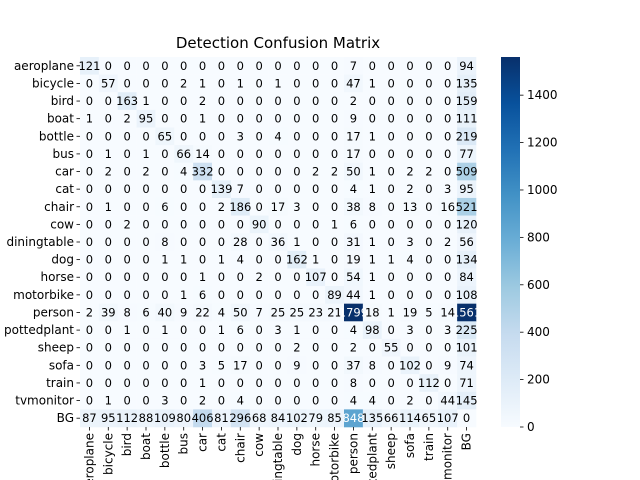 This screenshot has height=480, width=640. What do you see at coordinates (353, 260) in the screenshot?
I see `heatmap-cell-label: 19` at bounding box center [353, 260].